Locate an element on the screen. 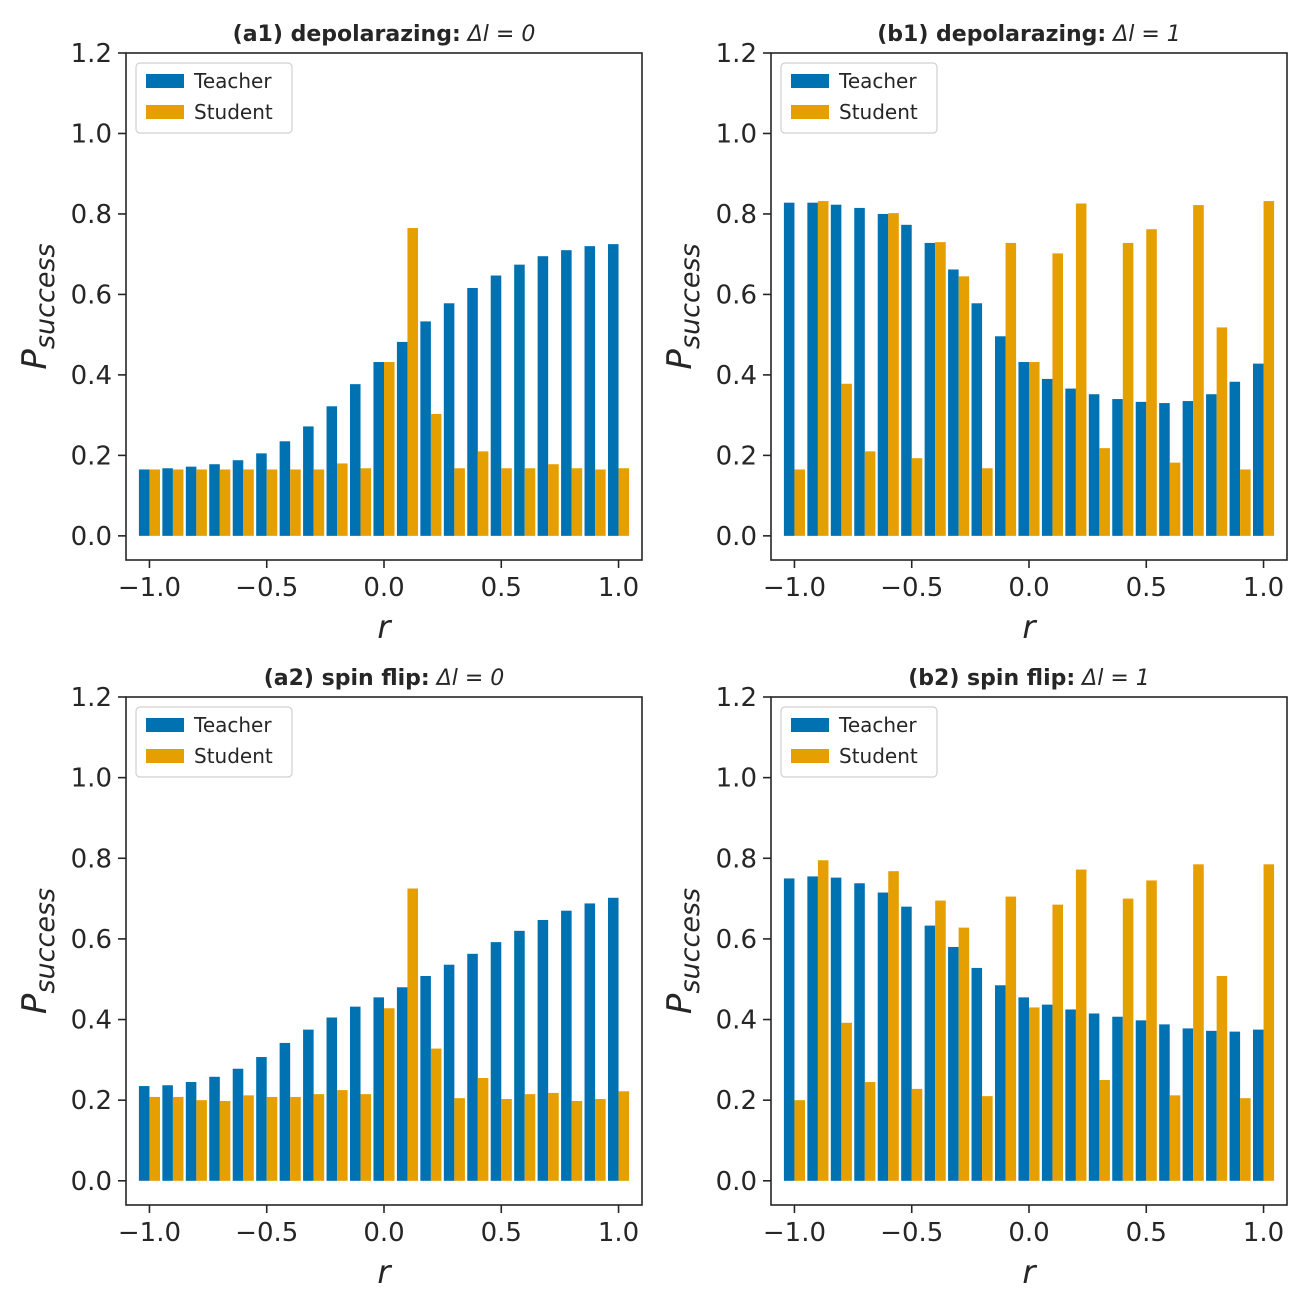 This screenshot has width=1308, height=1308. panel-title: (a1) depolarazing: Δl = 0 is located at coordinates (384, 34).